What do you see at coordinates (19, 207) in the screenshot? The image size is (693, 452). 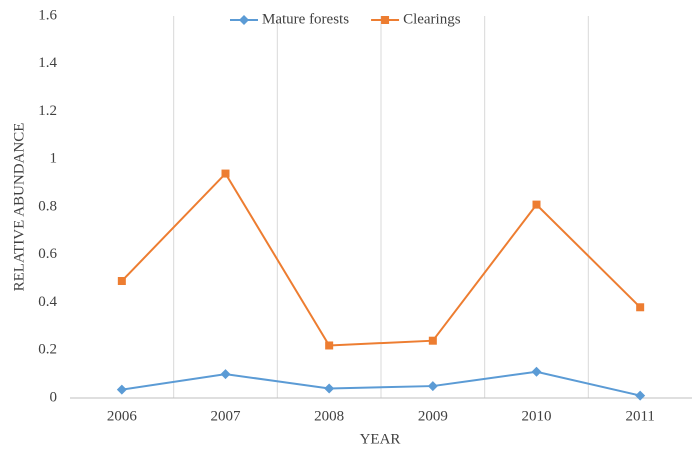 I see `y-axis-label: RELATIVE ABUNDANCE` at bounding box center [19, 207].